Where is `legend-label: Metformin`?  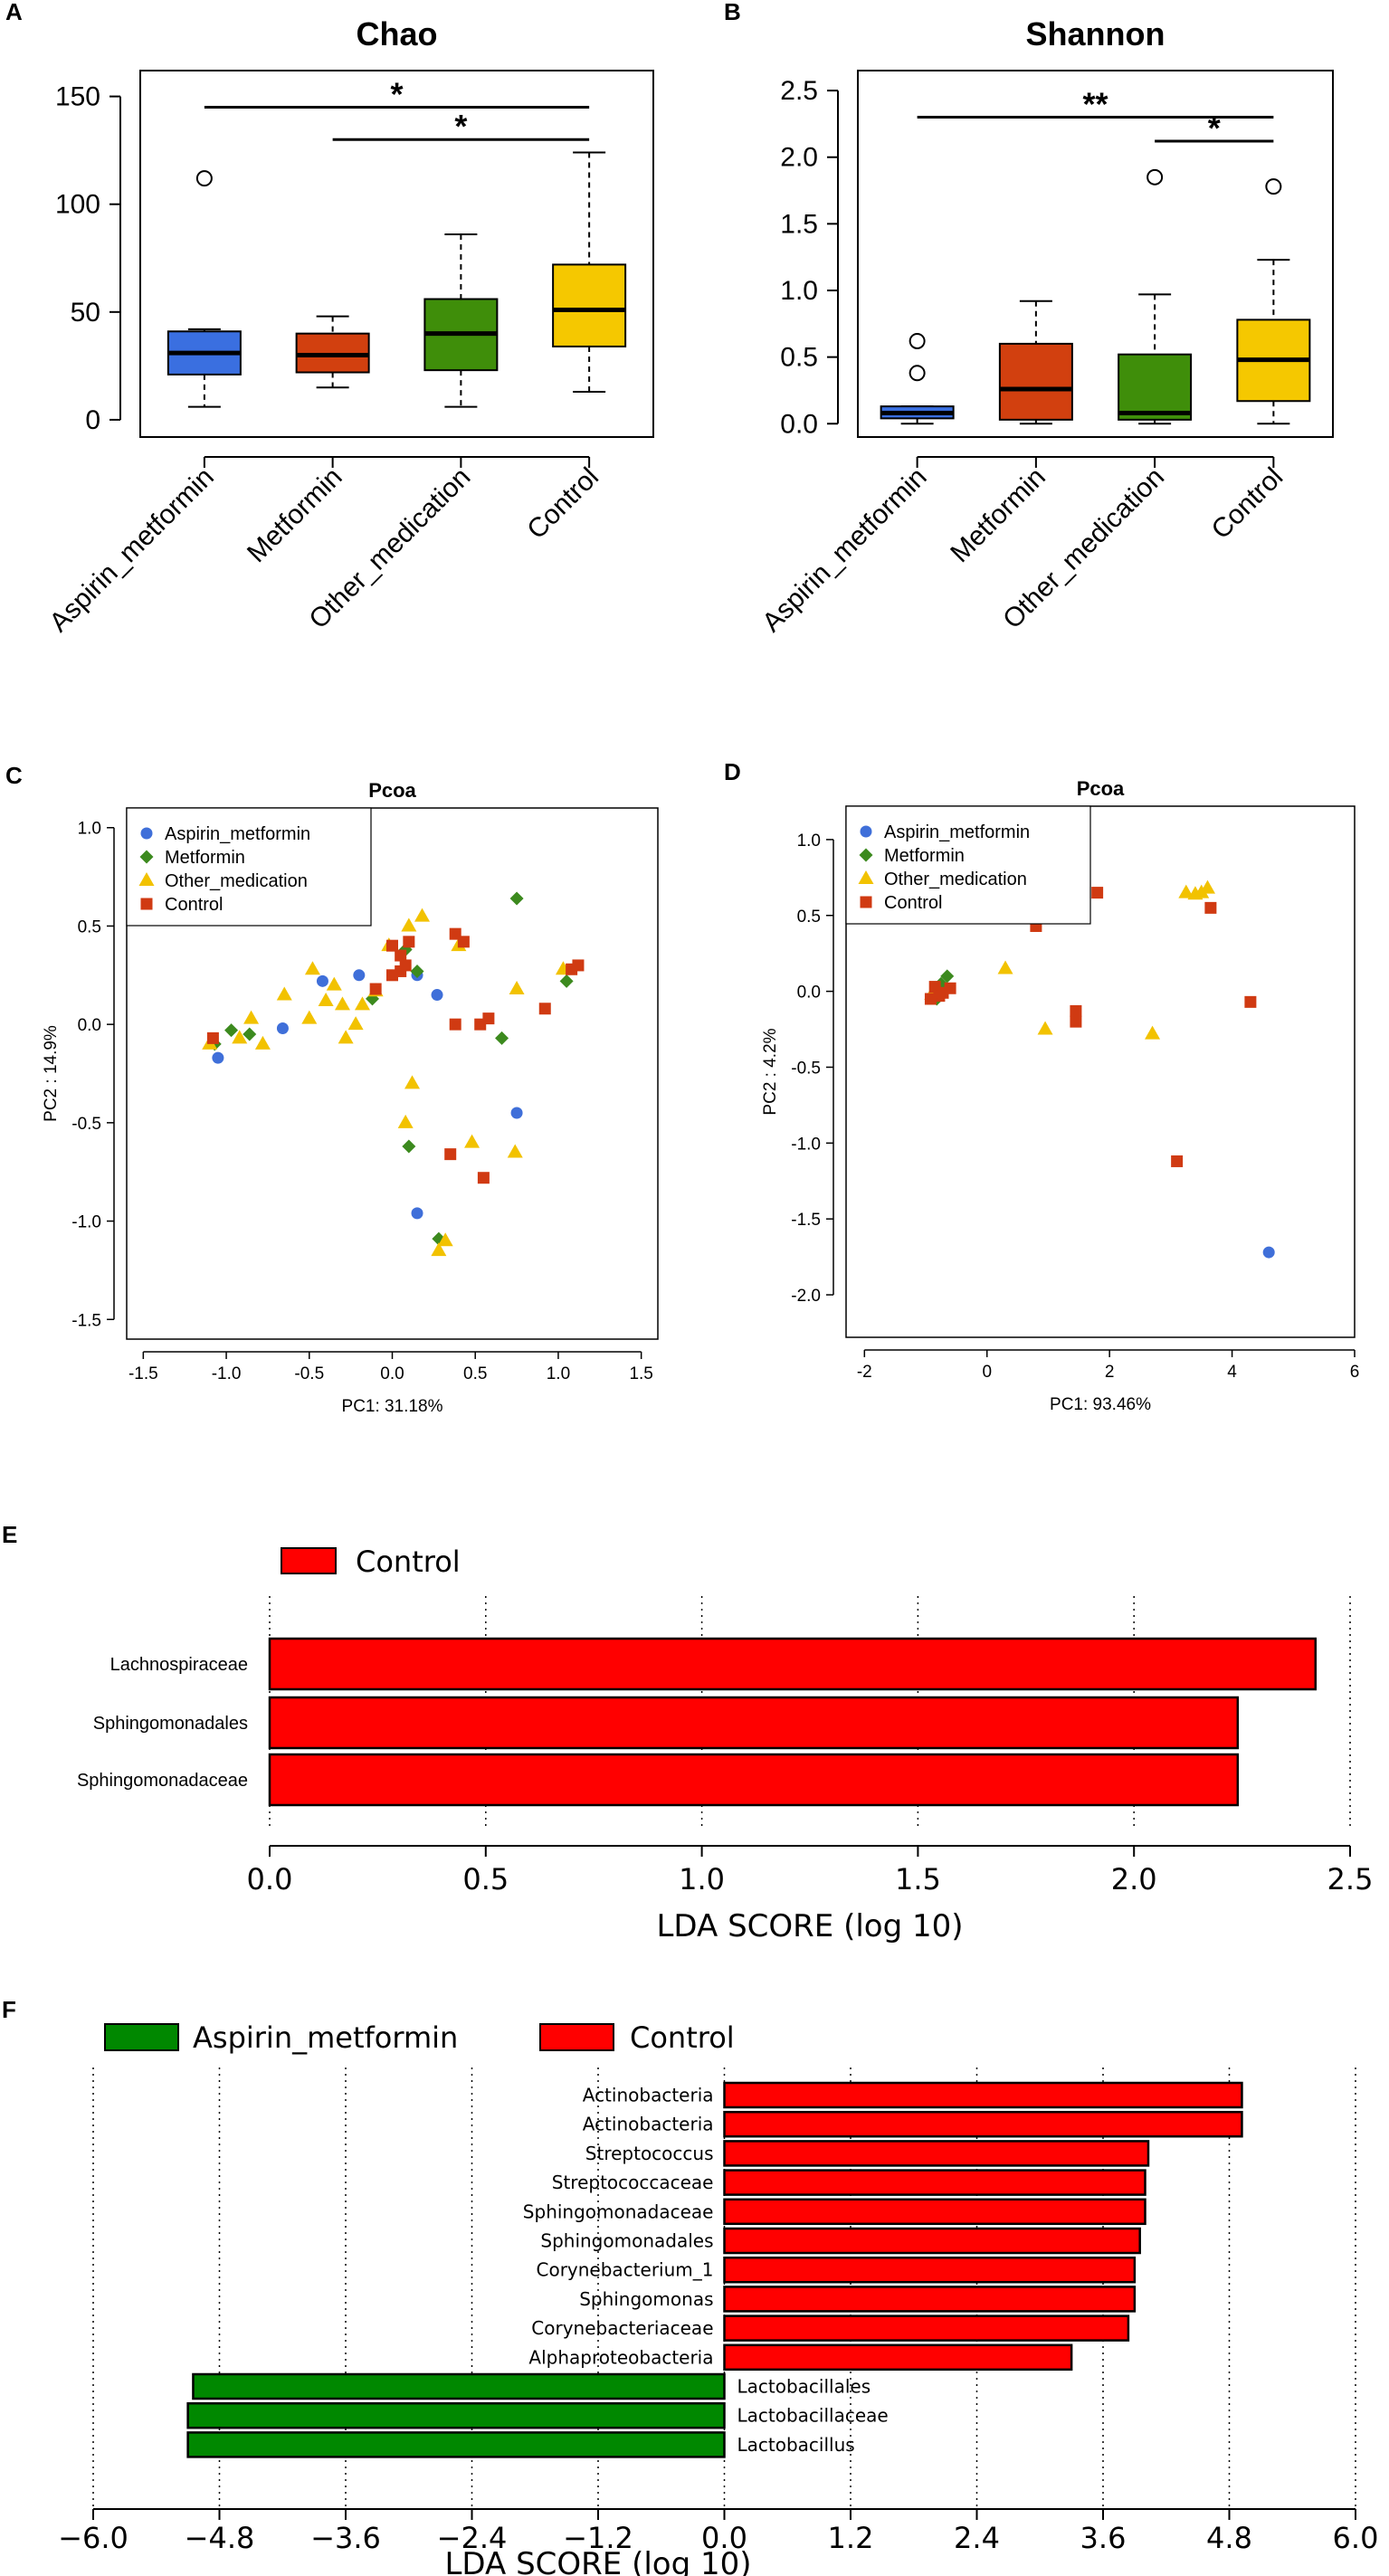 legend-label: Metformin is located at coordinates (925, 856).